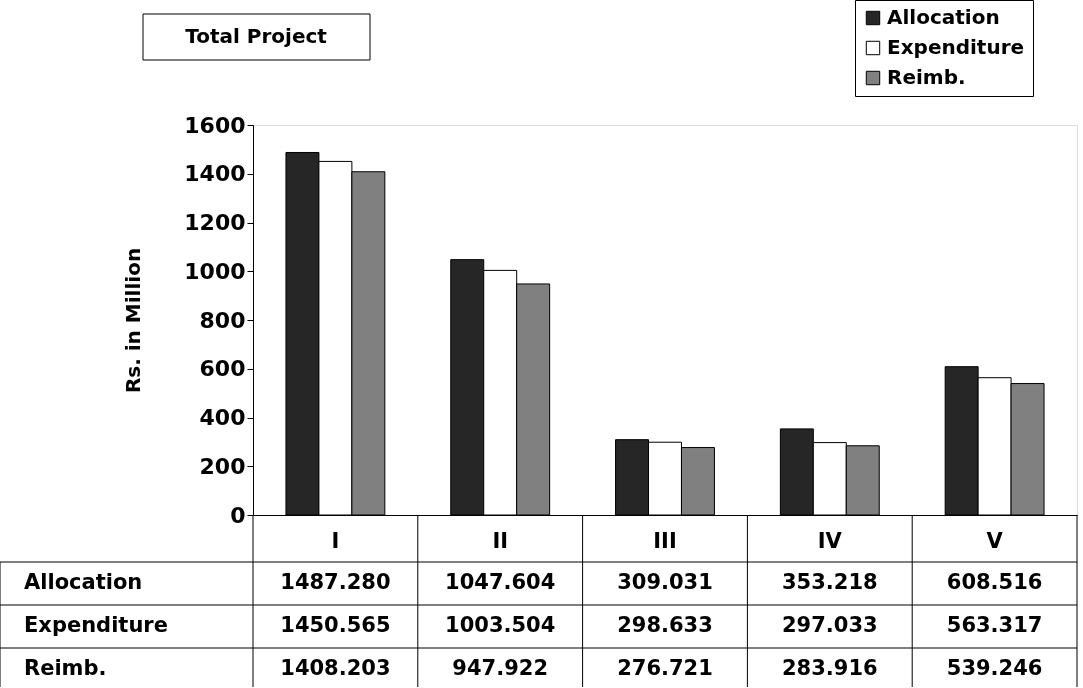  Describe the element at coordinates (500, 582) in the screenshot. I see `data-label: 1047.604` at that location.